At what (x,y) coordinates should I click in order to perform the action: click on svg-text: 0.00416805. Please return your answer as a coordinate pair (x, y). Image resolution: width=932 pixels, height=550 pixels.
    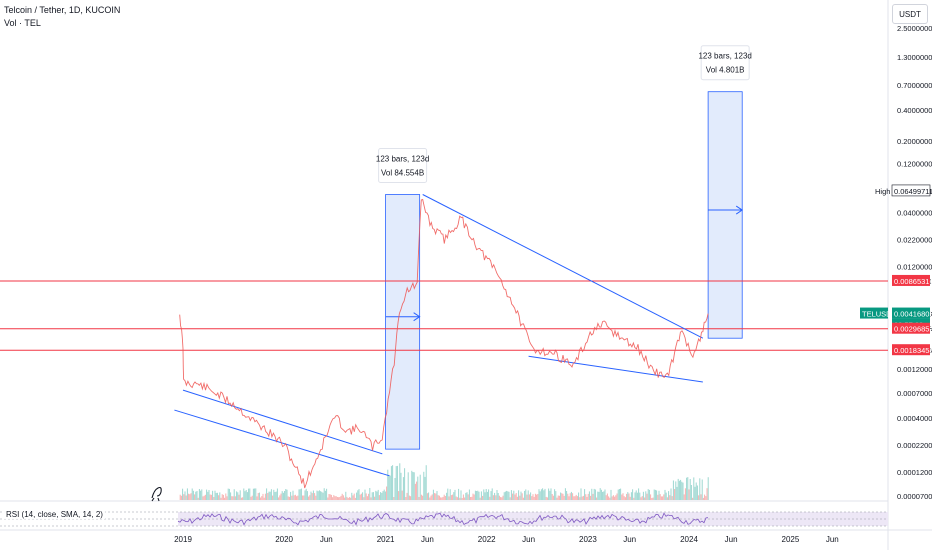
    Looking at the image, I should click on (913, 314).